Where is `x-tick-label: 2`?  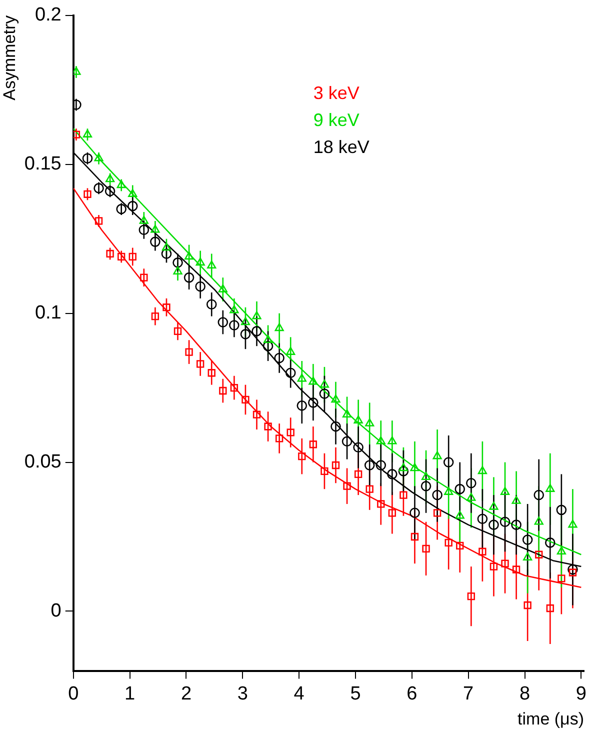 x-tick-label: 2 is located at coordinates (186, 693).